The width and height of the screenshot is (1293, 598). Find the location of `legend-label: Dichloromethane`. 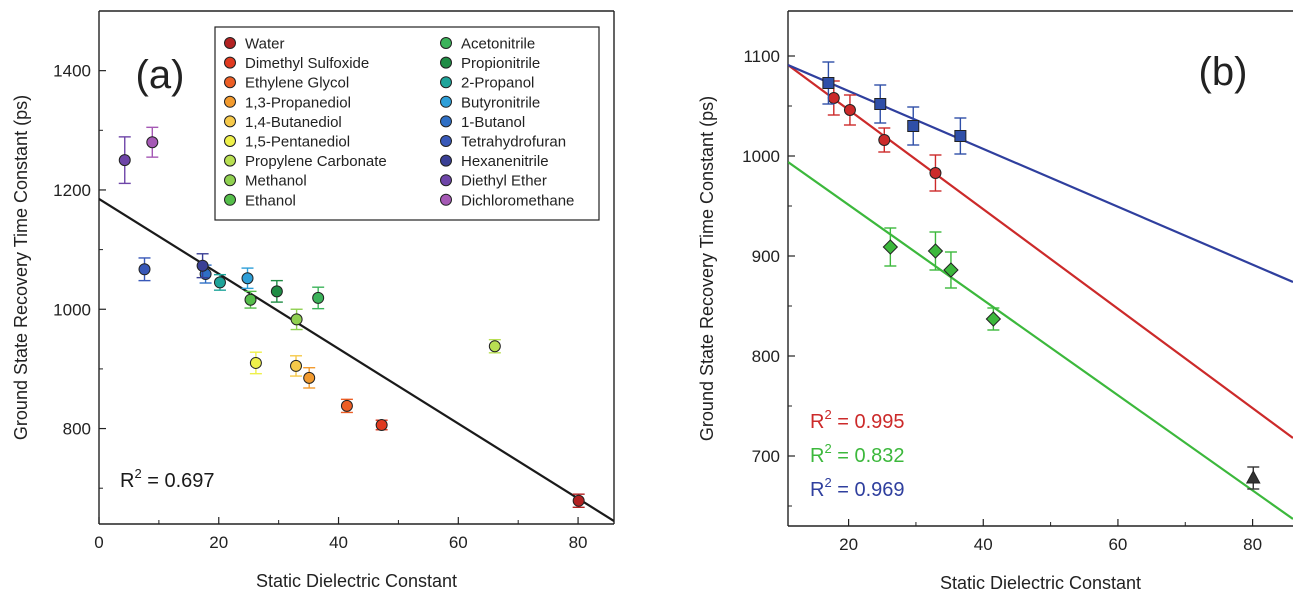

legend-label: Dichloromethane is located at coordinates (517, 200).